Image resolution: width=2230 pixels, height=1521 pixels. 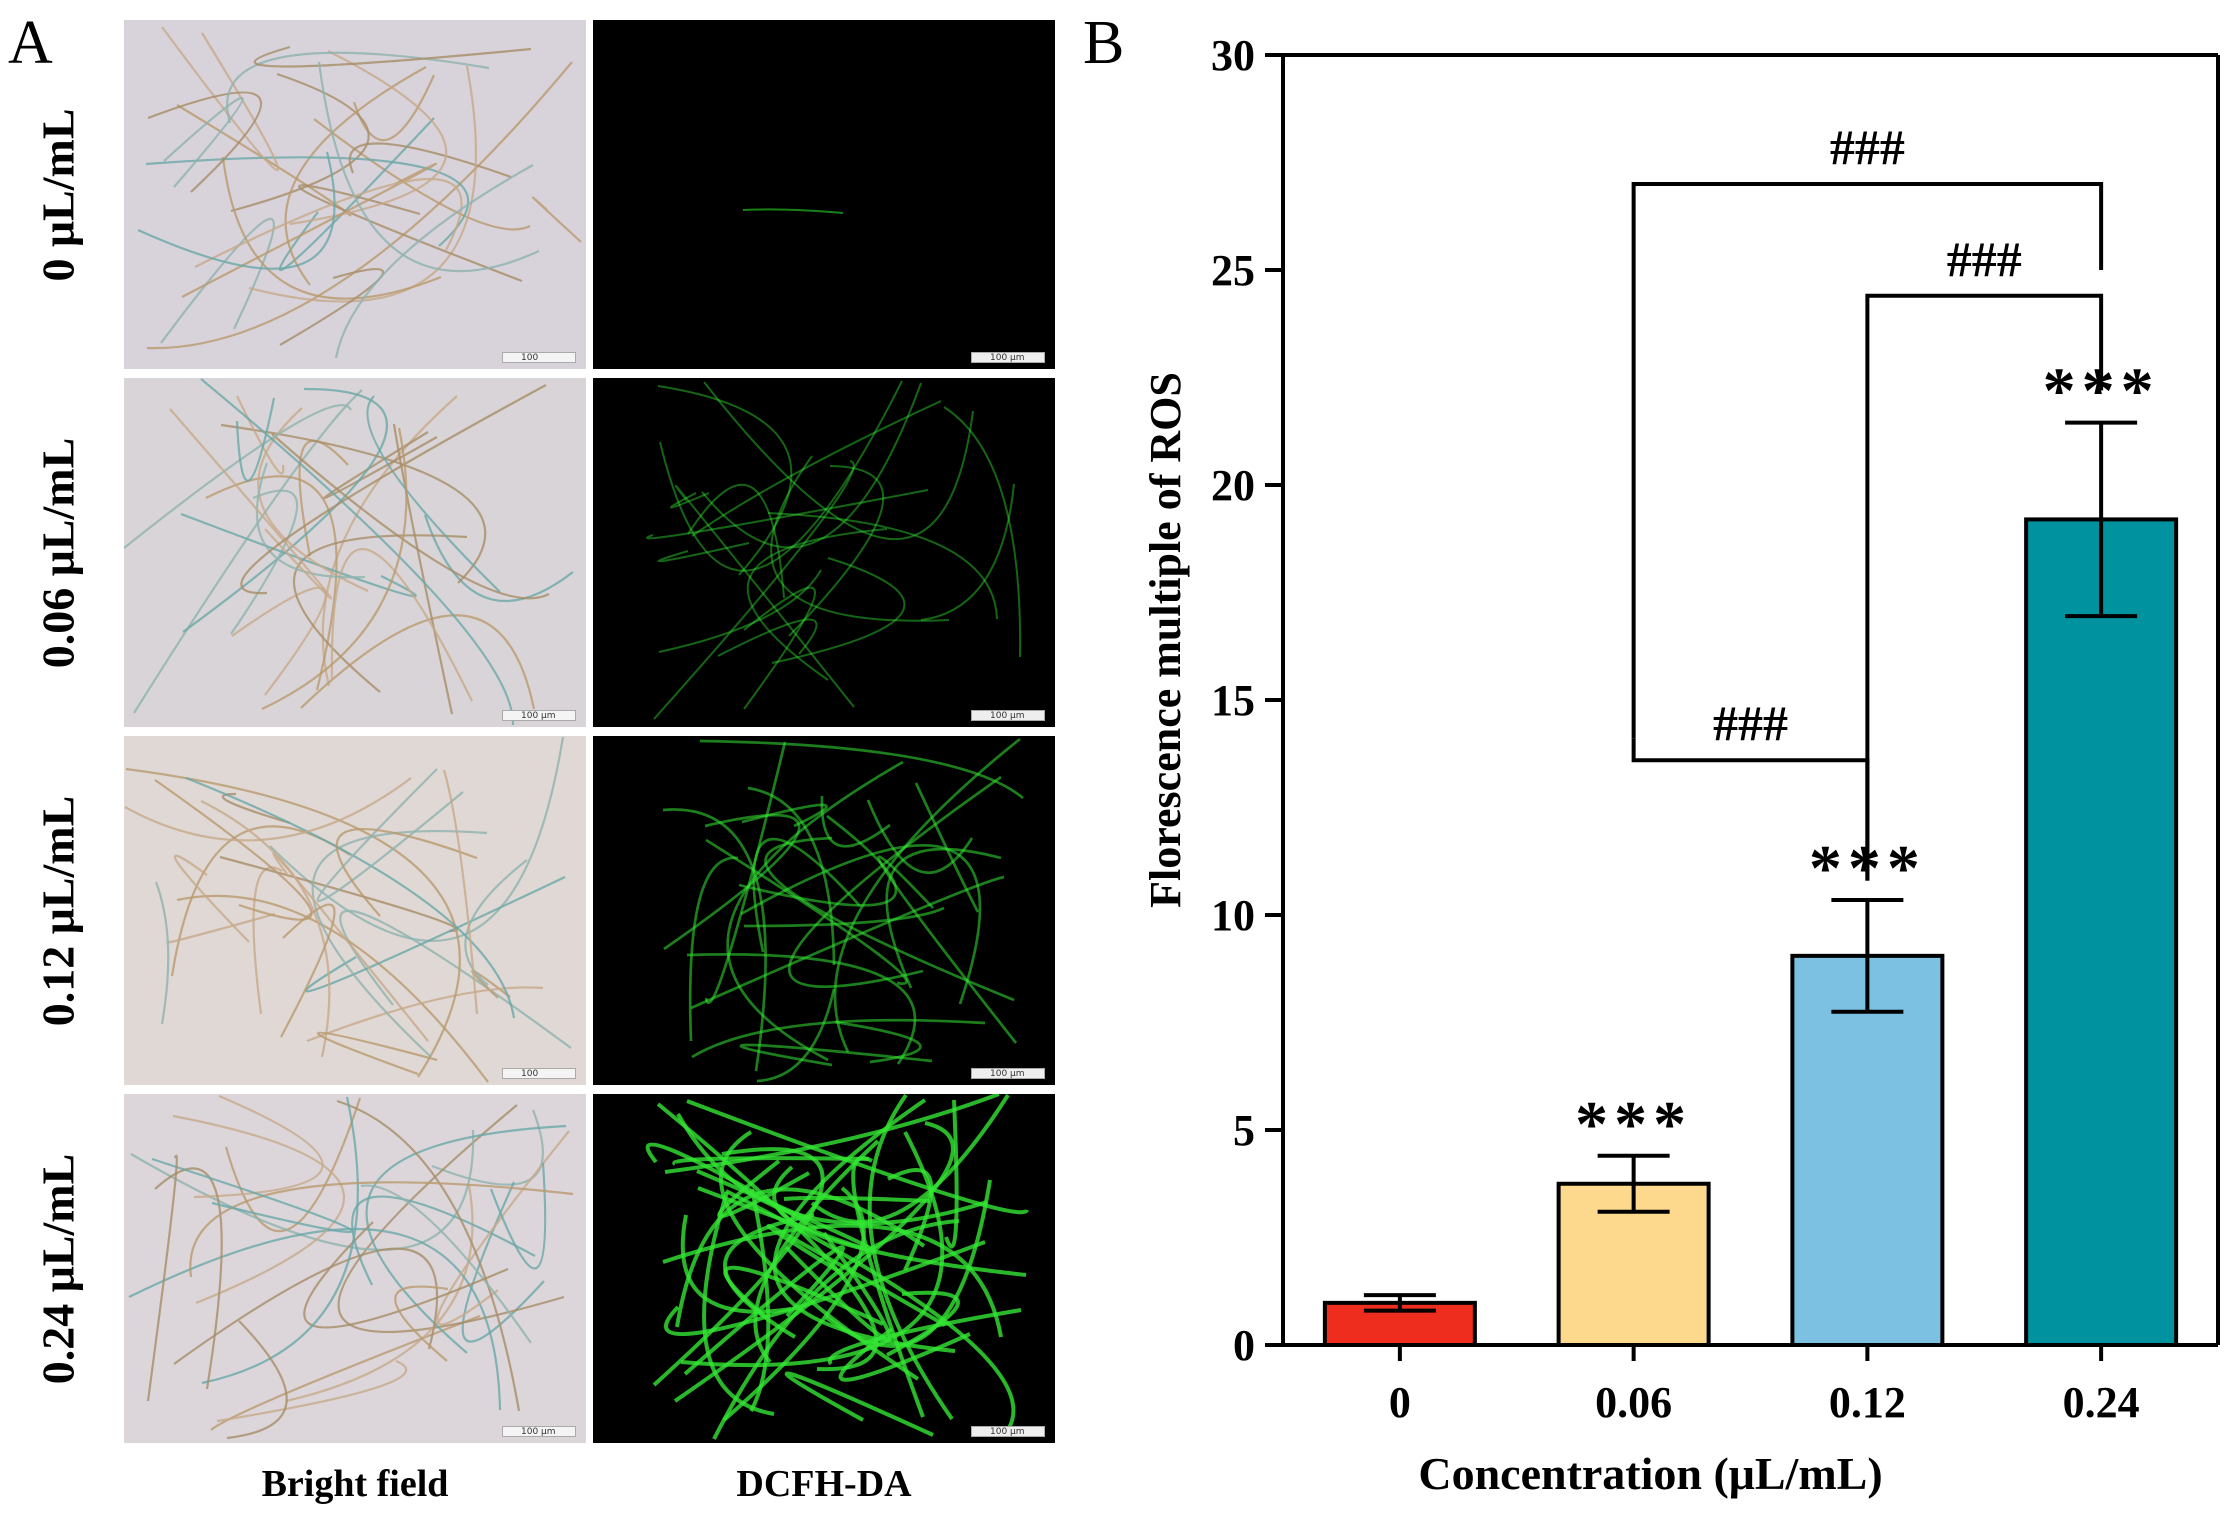 What do you see at coordinates (1244, 1130) in the screenshot?
I see `y-tick-label: 5` at bounding box center [1244, 1130].